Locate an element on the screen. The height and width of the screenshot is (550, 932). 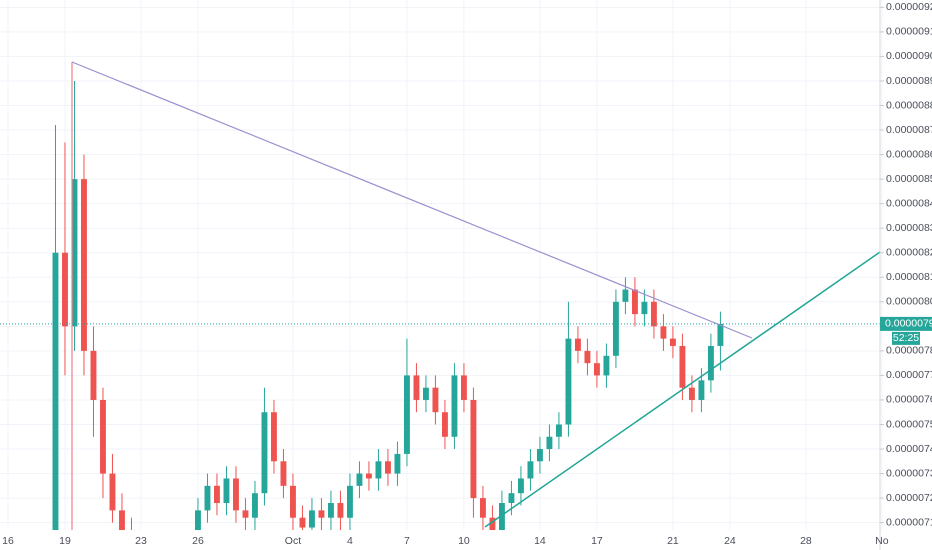
x-tick-label: Oct is located at coordinates (293, 541).